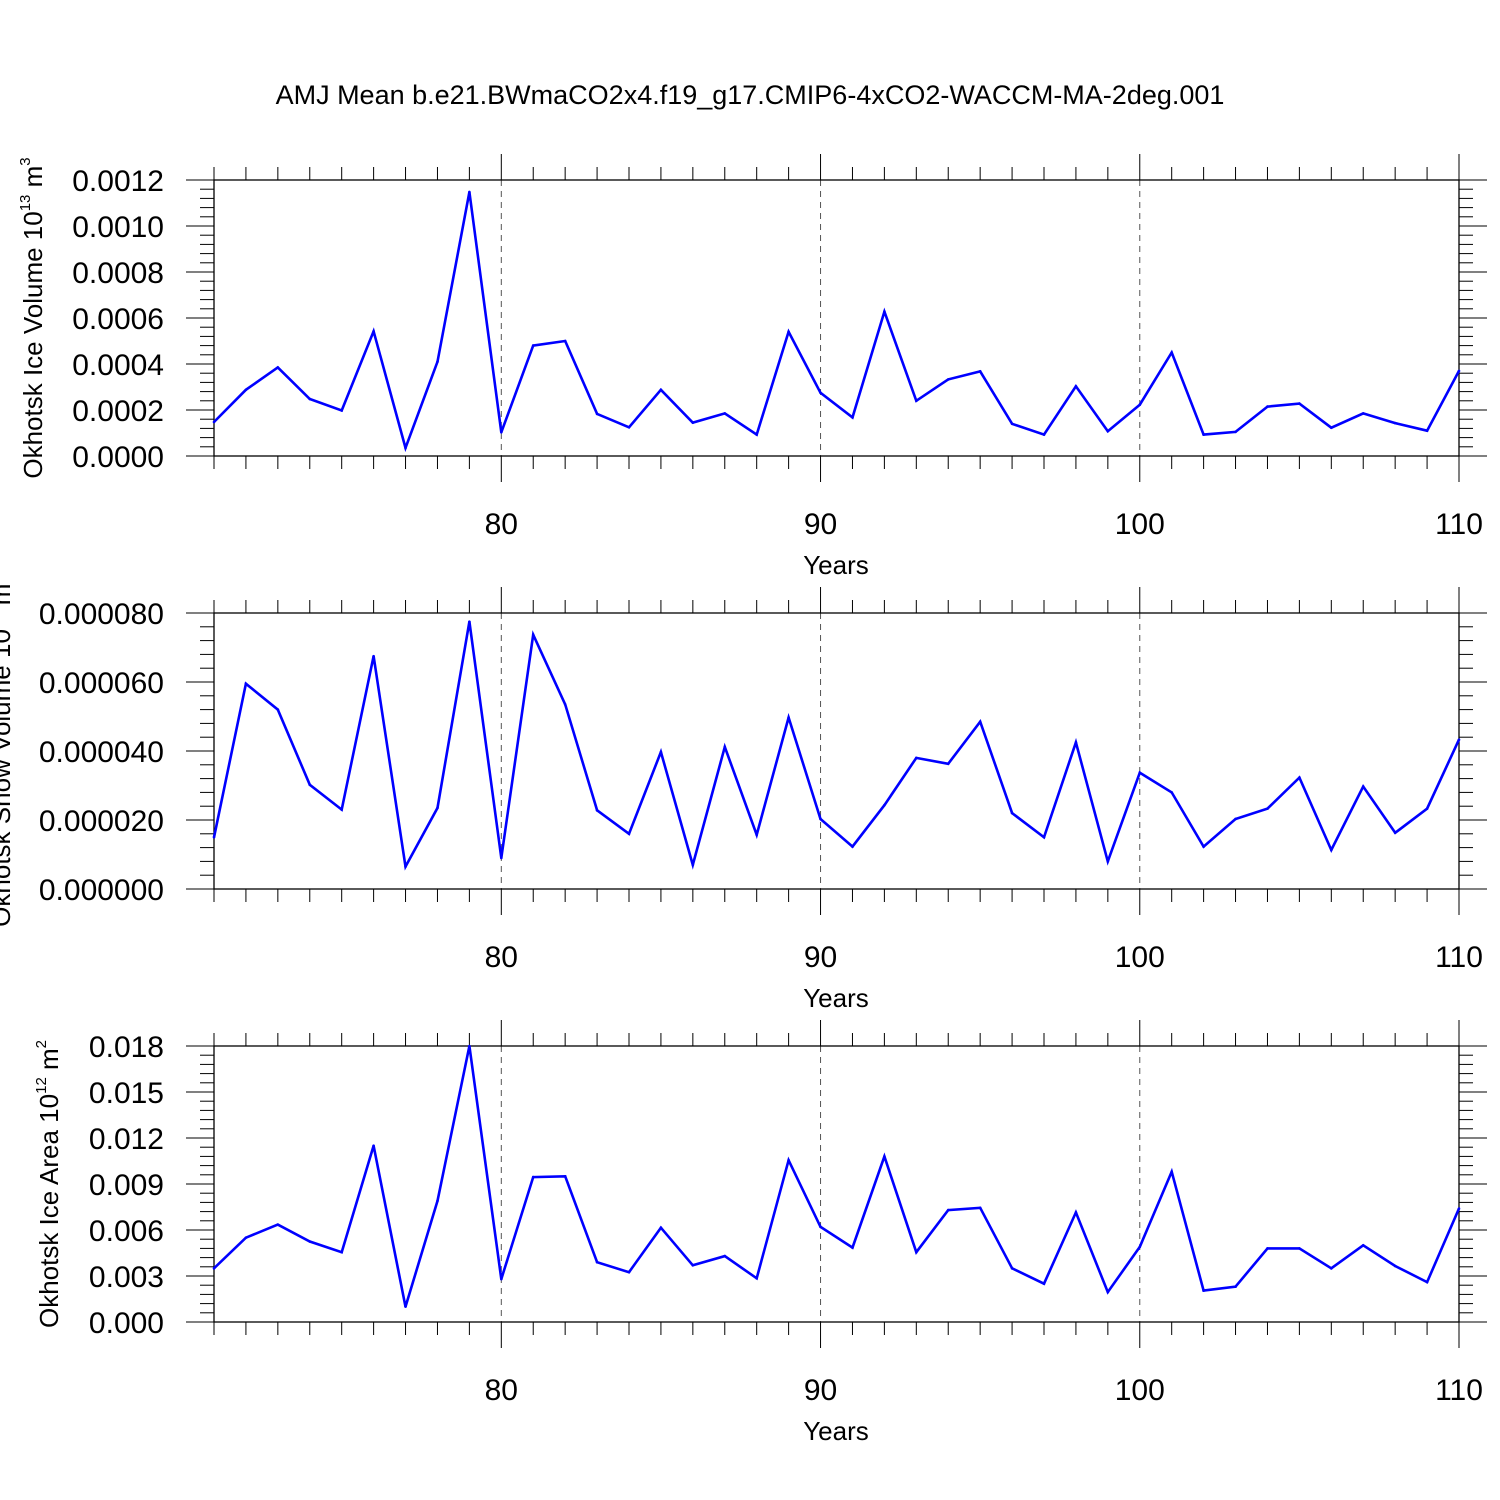 The width and height of the screenshot is (1500, 1500). I want to click on y-tick-label: 0.015, so click(126, 1093).